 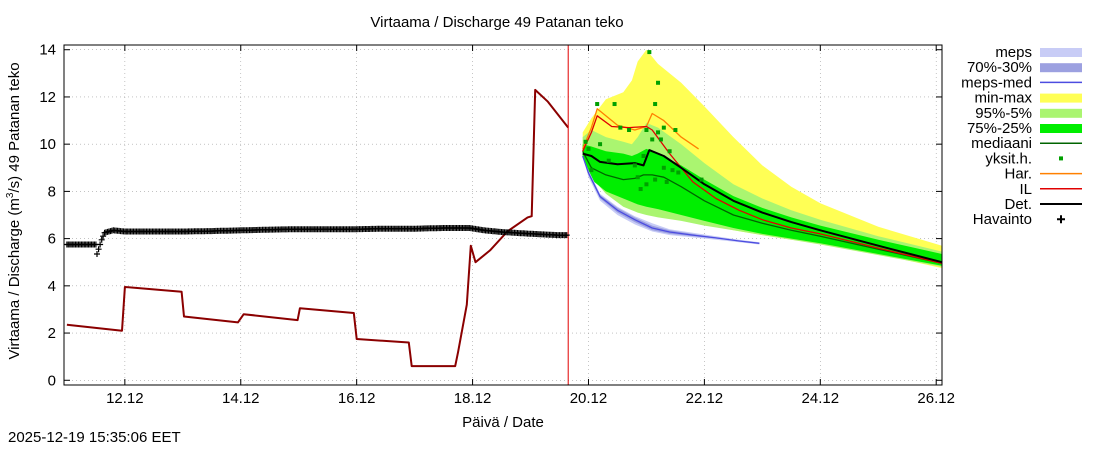 I want to click on legend-label-il: IL, so click(x=1025, y=189).